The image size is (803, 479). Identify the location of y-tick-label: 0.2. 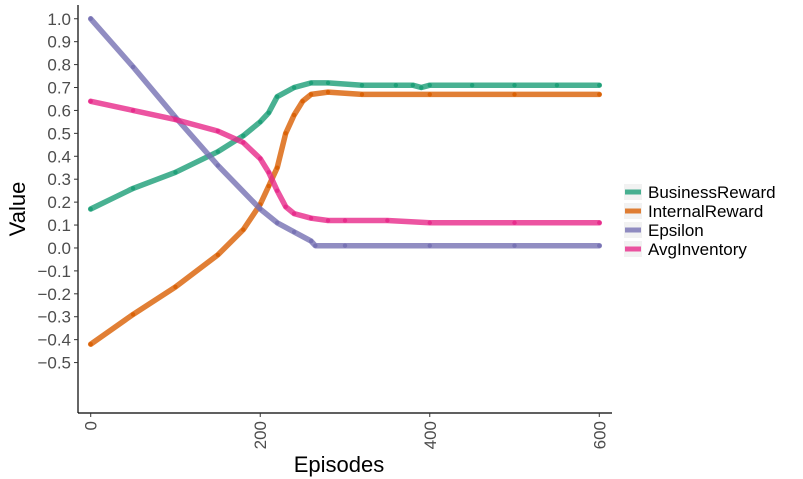
(59, 202).